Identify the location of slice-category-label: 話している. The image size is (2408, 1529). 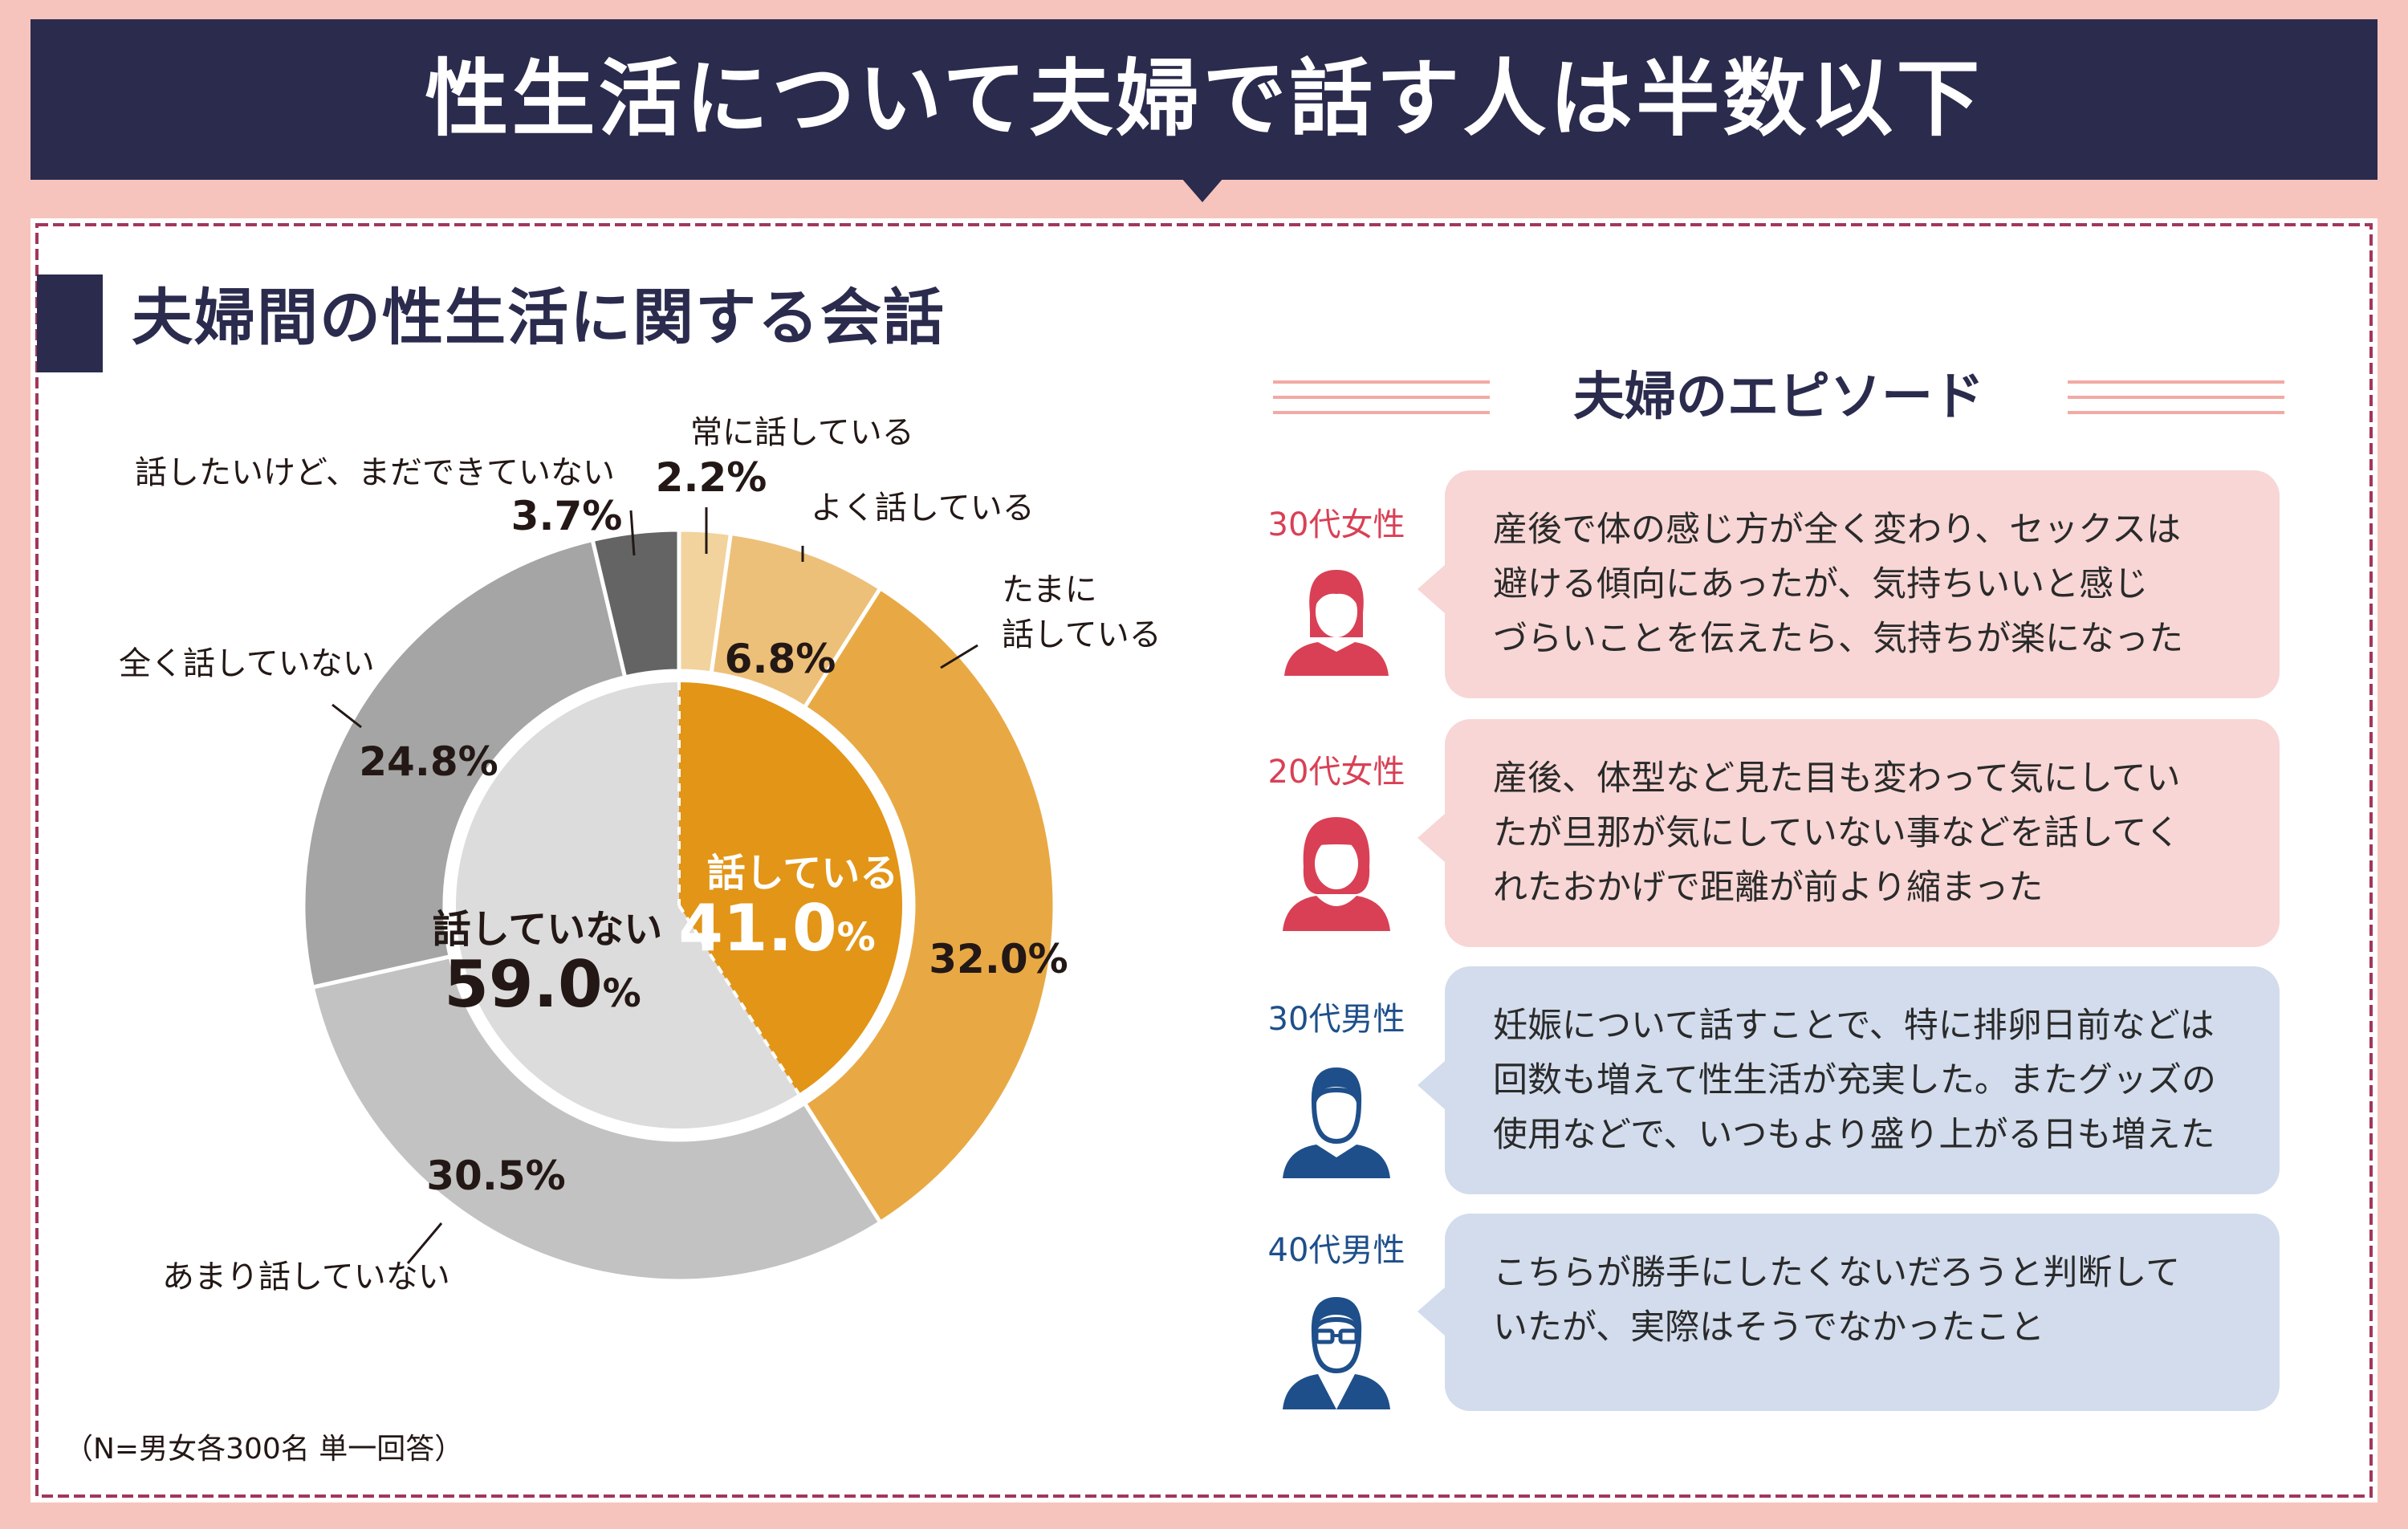
(1081, 634).